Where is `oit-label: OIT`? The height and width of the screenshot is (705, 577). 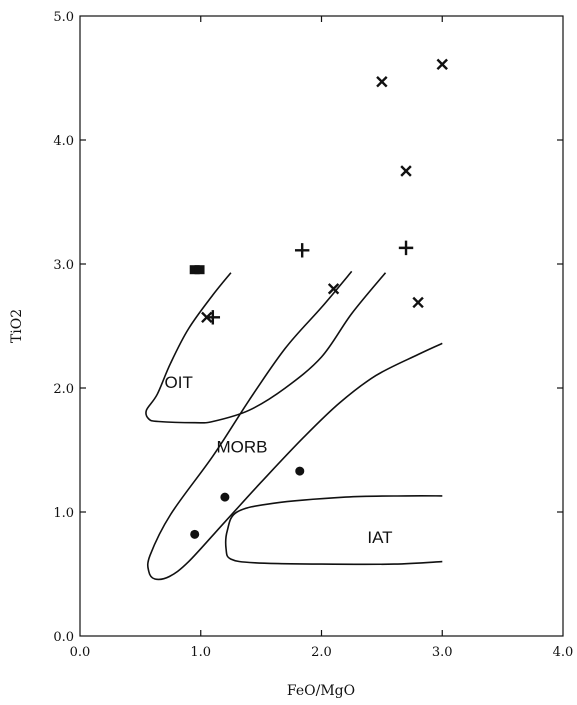 oit-label: OIT is located at coordinates (179, 382).